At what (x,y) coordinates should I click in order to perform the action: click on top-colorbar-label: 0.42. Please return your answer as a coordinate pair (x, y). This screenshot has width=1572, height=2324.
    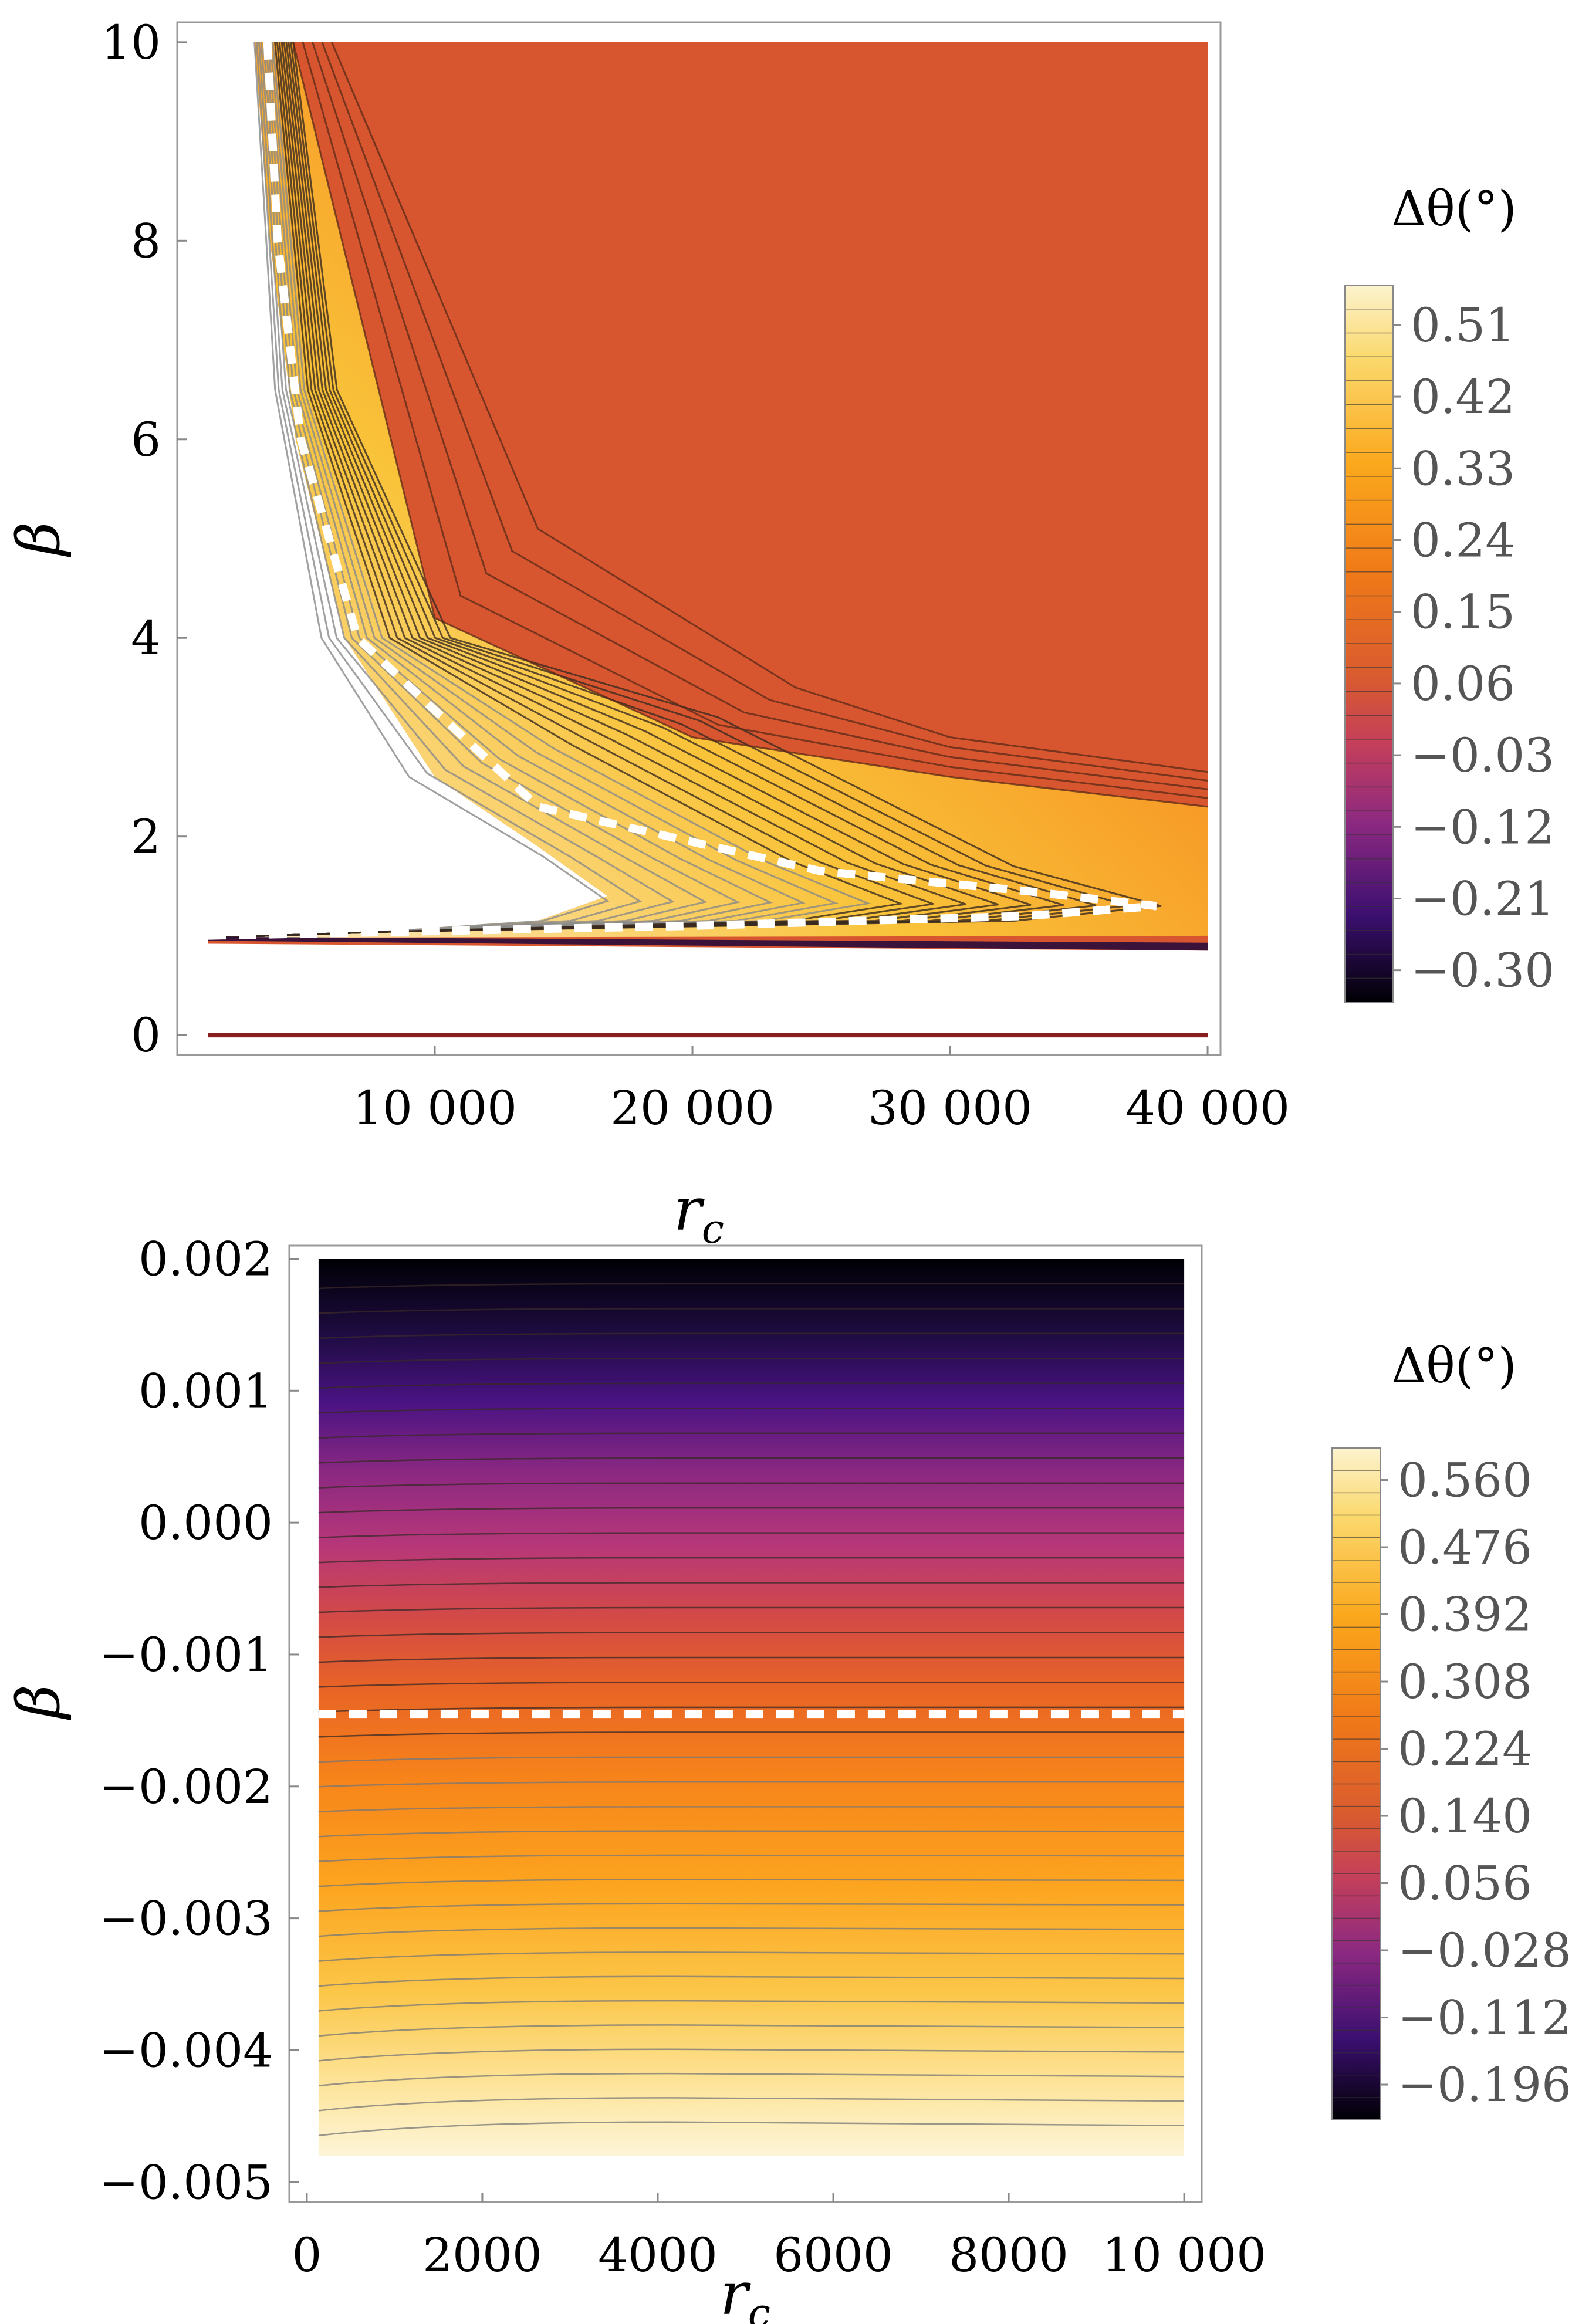
    Looking at the image, I should click on (1463, 397).